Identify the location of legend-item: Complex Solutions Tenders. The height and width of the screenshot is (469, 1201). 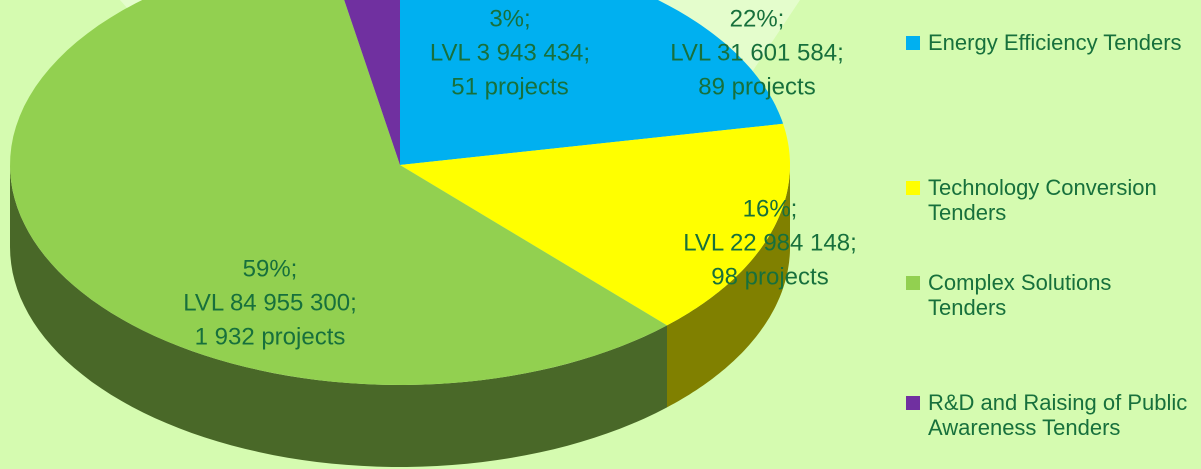
(1048, 295).